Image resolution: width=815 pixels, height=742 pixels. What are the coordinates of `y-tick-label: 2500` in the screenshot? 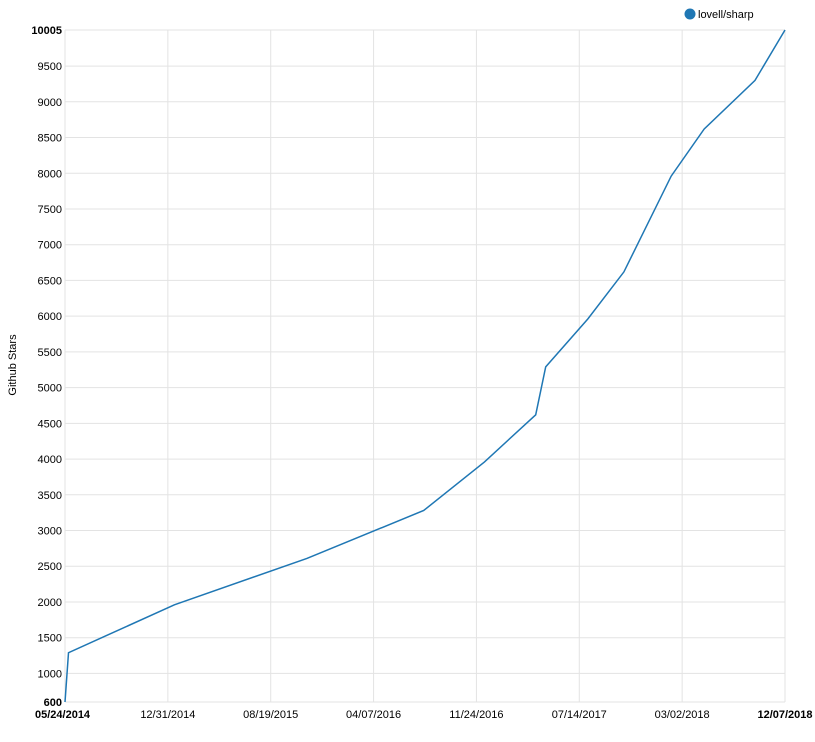 It's located at (50, 567).